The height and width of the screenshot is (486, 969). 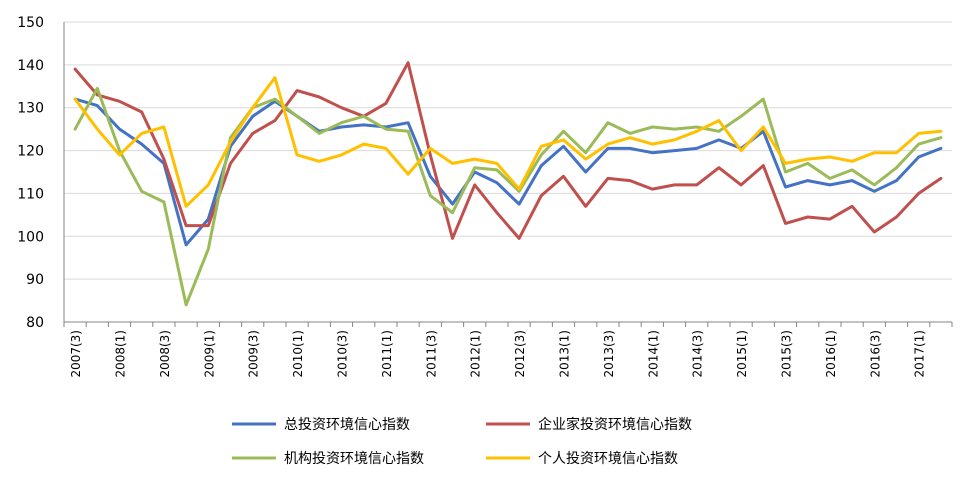 I want to click on legend-label: 企业家投资环境信心指数, so click(x=615, y=424).